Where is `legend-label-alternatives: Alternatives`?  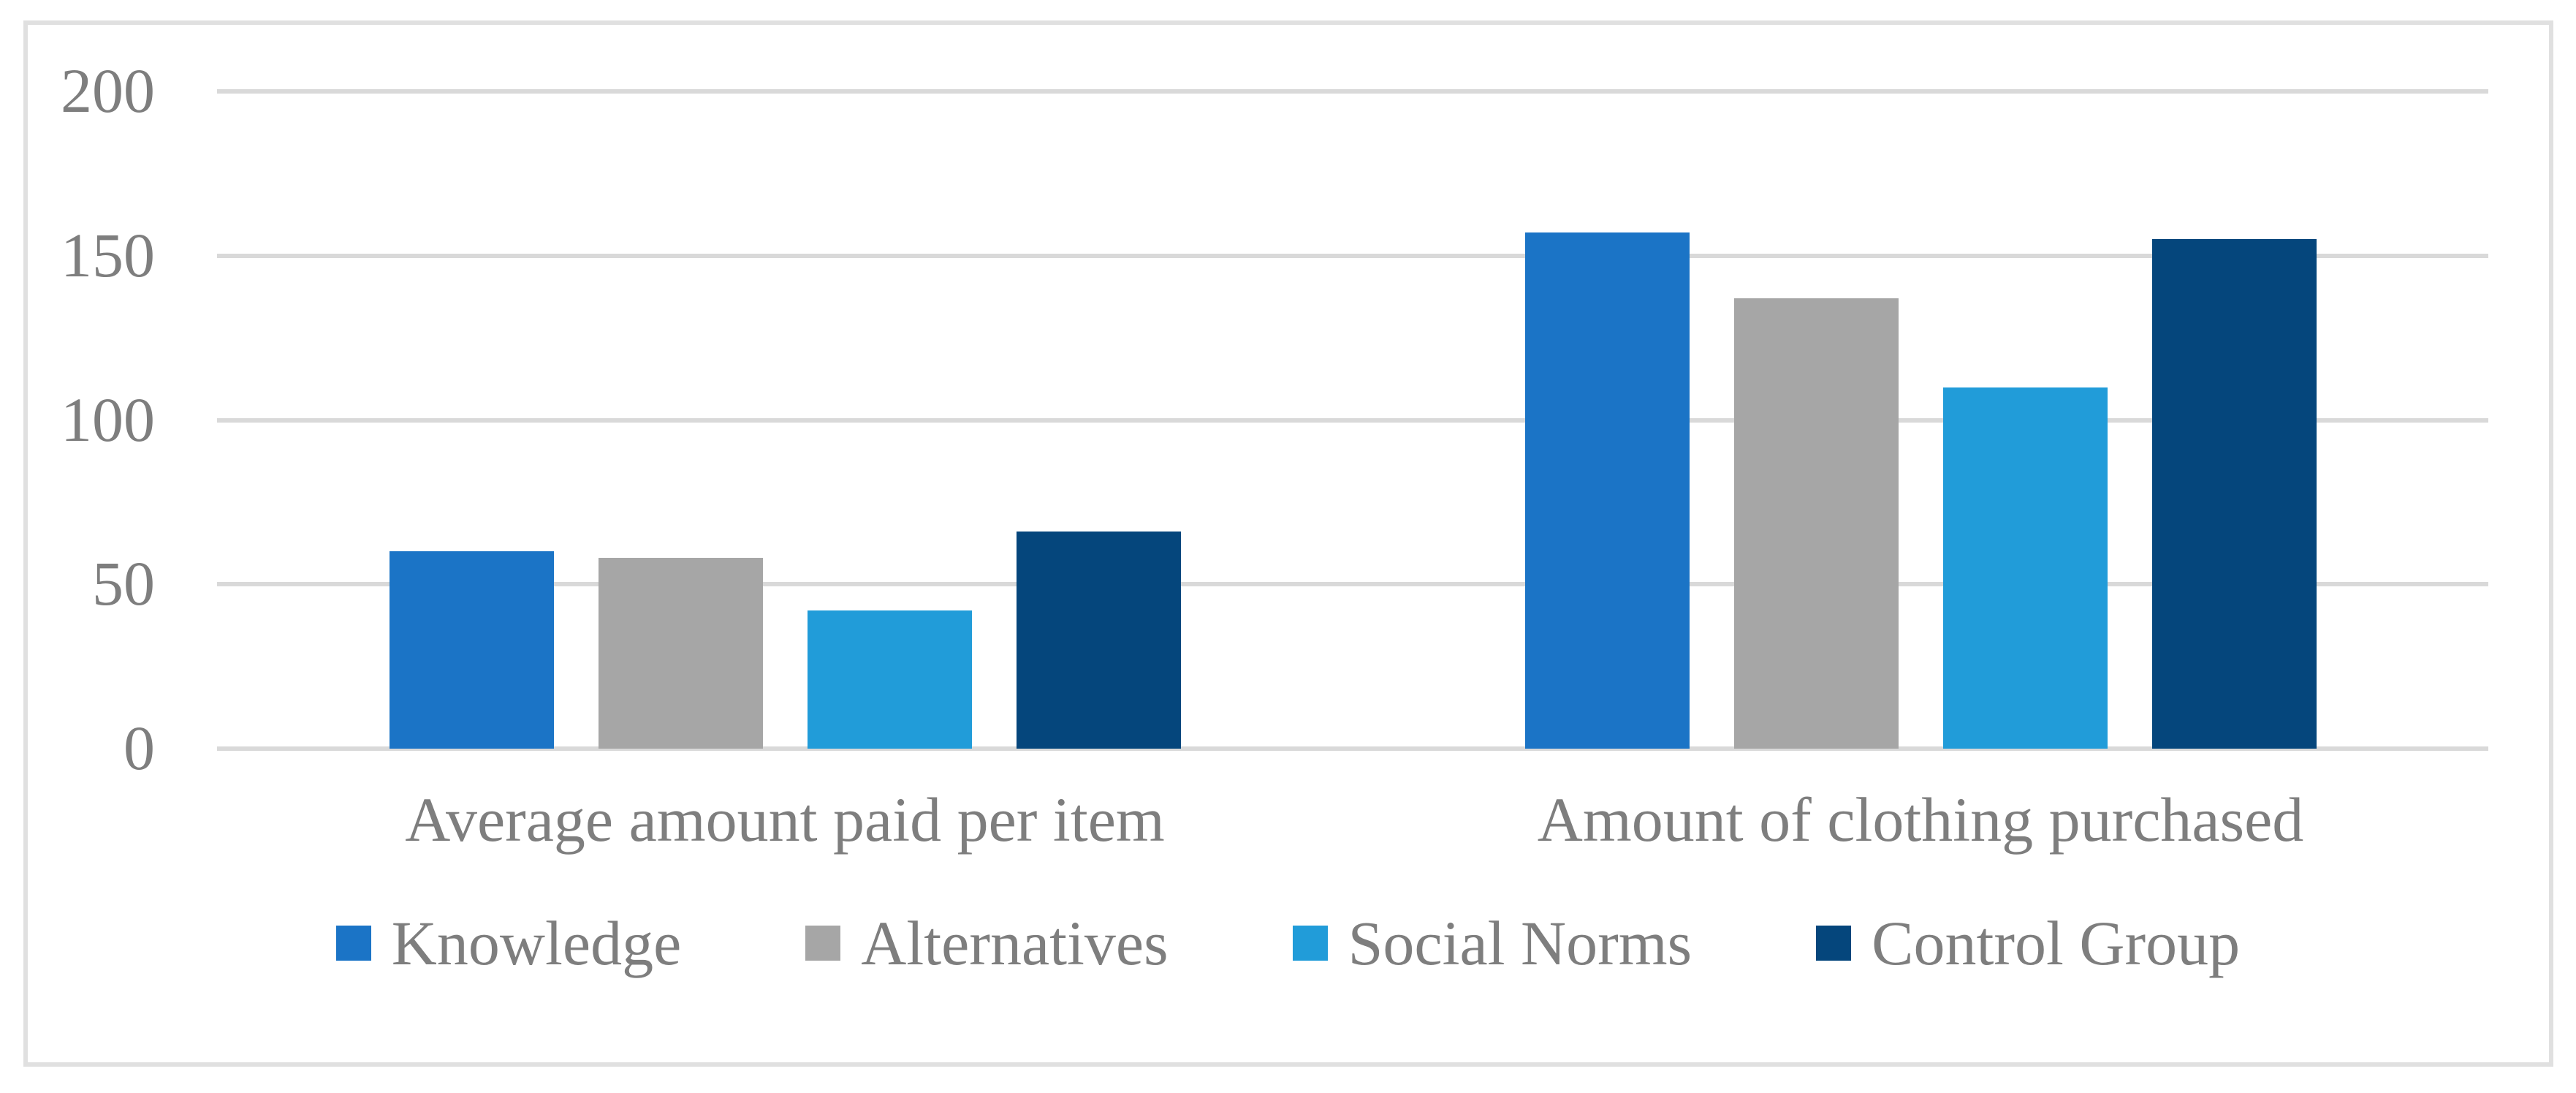
legend-label-alternatives: Alternatives is located at coordinates (1015, 943).